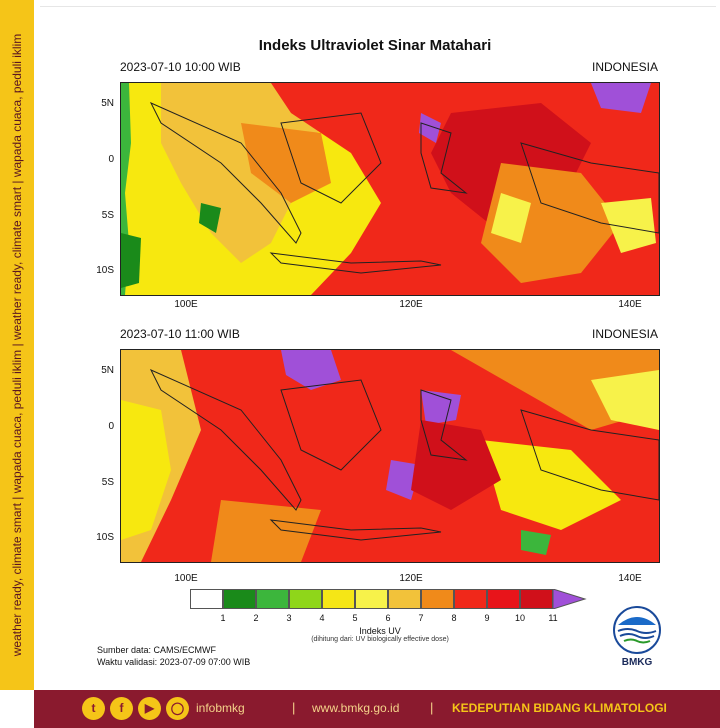 The height and width of the screenshot is (728, 720). Describe the element at coordinates (387, 618) in the screenshot. I see `colorbar-label: 6` at that location.